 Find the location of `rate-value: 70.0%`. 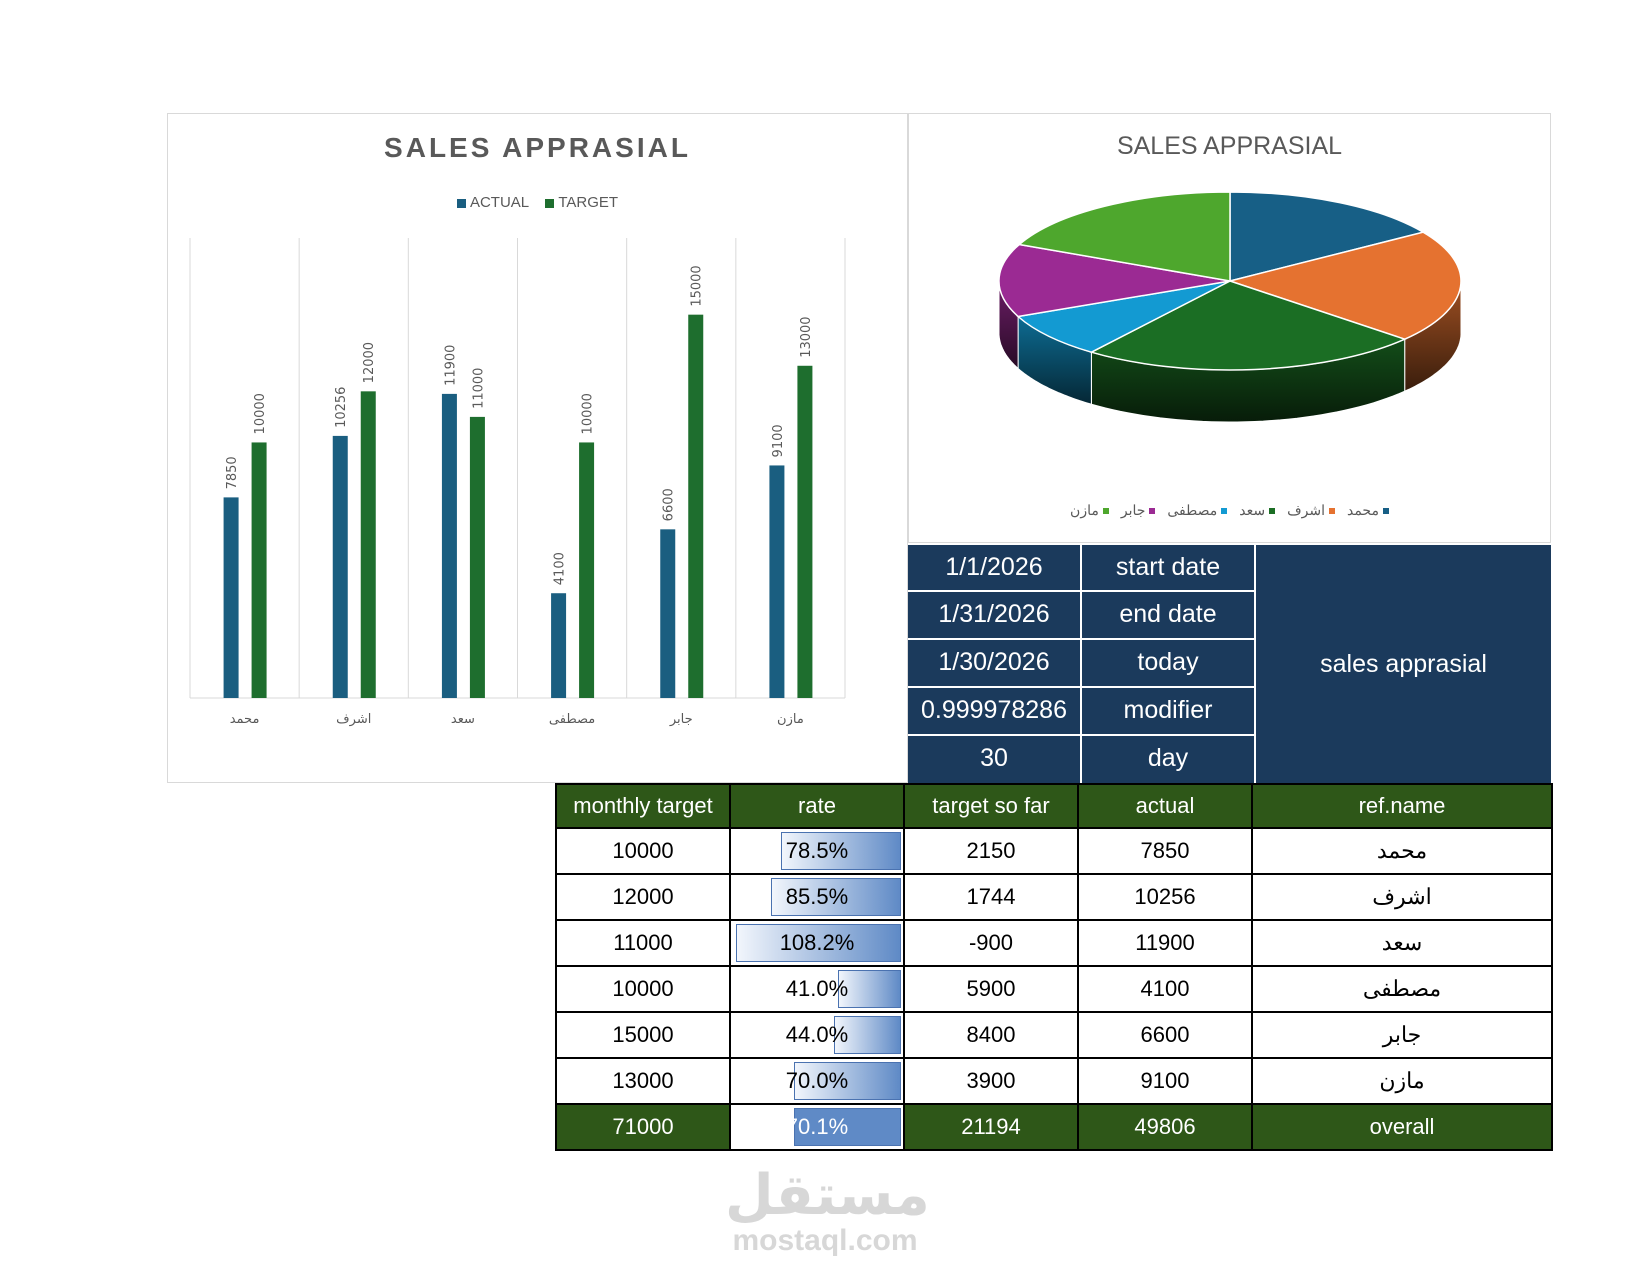

rate-value: 70.0% is located at coordinates (817, 1080).